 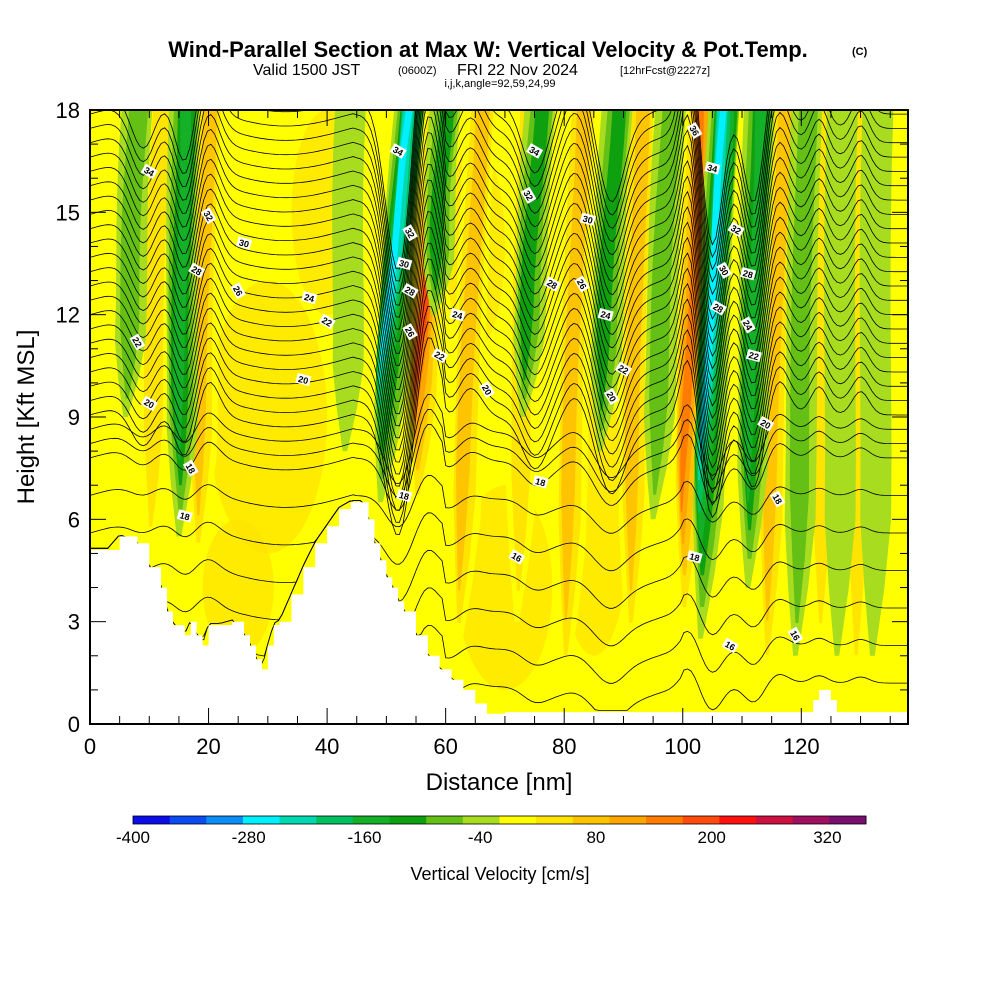 I want to click on contour-label-text: 24, so click(x=748, y=325).